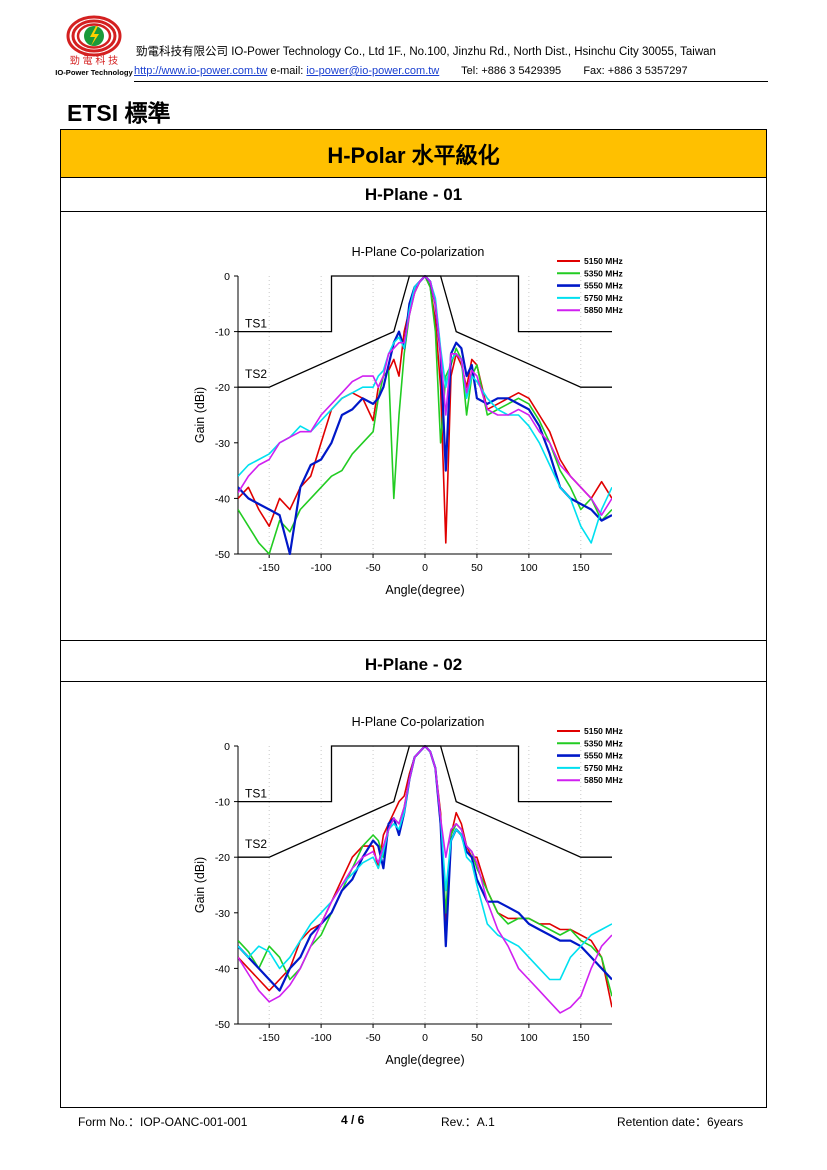 The image size is (827, 1170). What do you see at coordinates (321, 1038) in the screenshot?
I see `chart1-x-tick-label: -100` at bounding box center [321, 1038].